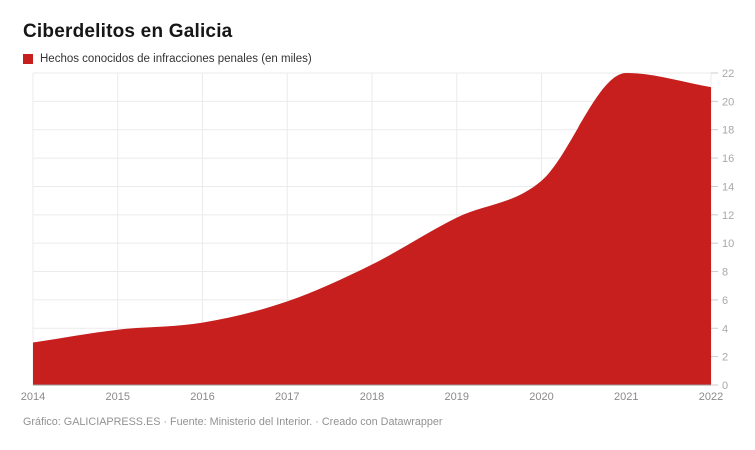  What do you see at coordinates (457, 397) in the screenshot?
I see `x-tick-label: 2019` at bounding box center [457, 397].